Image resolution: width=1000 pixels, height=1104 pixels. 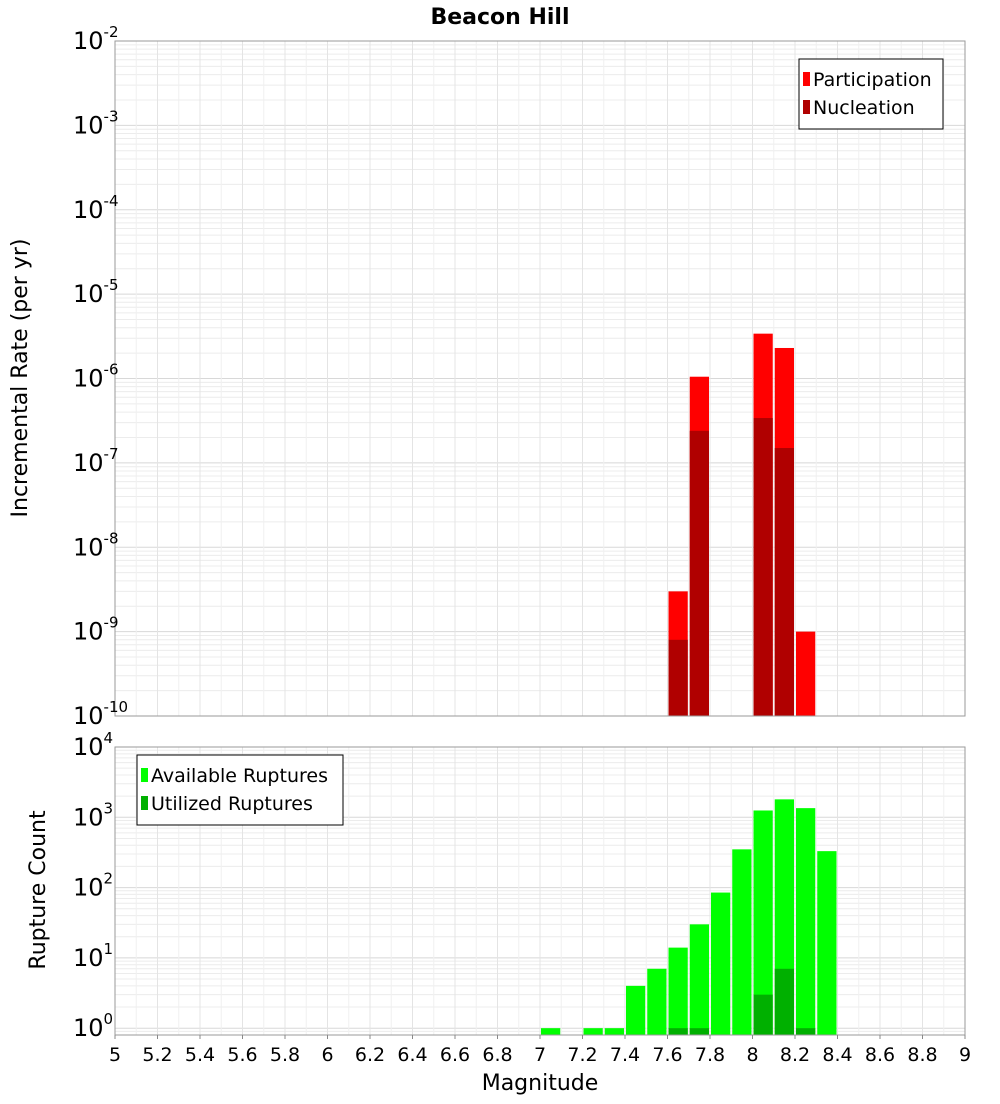 What do you see at coordinates (922, 1055) in the screenshot?
I see `x-tick-label: 8.8` at bounding box center [922, 1055].